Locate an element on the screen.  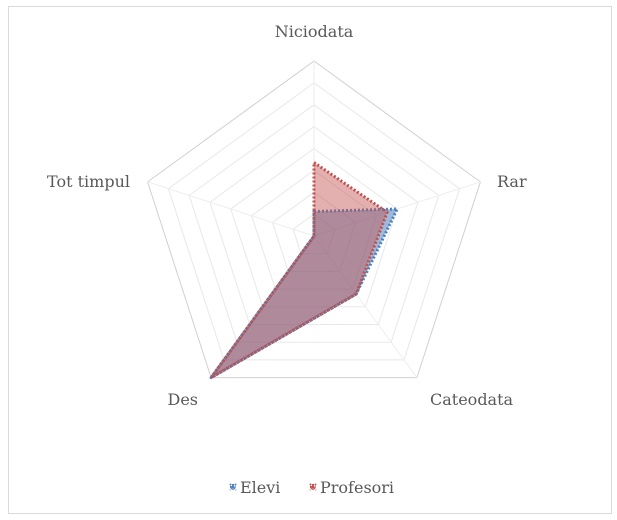
legend-item-elevi: Elevi is located at coordinates (254, 487).